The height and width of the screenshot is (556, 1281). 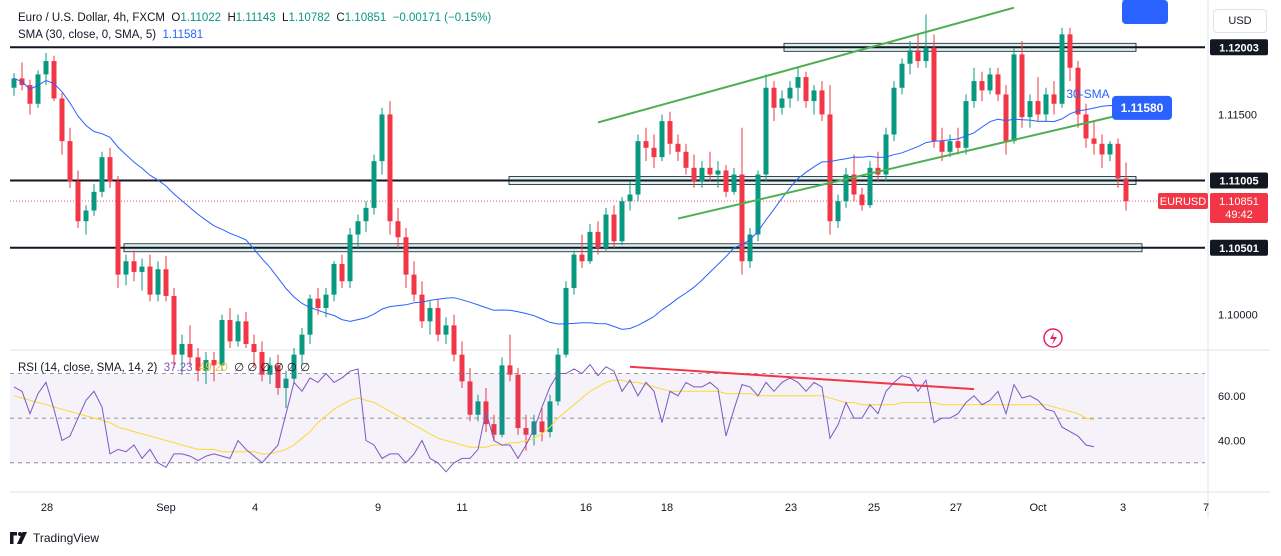 What do you see at coordinates (201, 18) in the screenshot?
I see `open-value: 1.11022` at bounding box center [201, 18].